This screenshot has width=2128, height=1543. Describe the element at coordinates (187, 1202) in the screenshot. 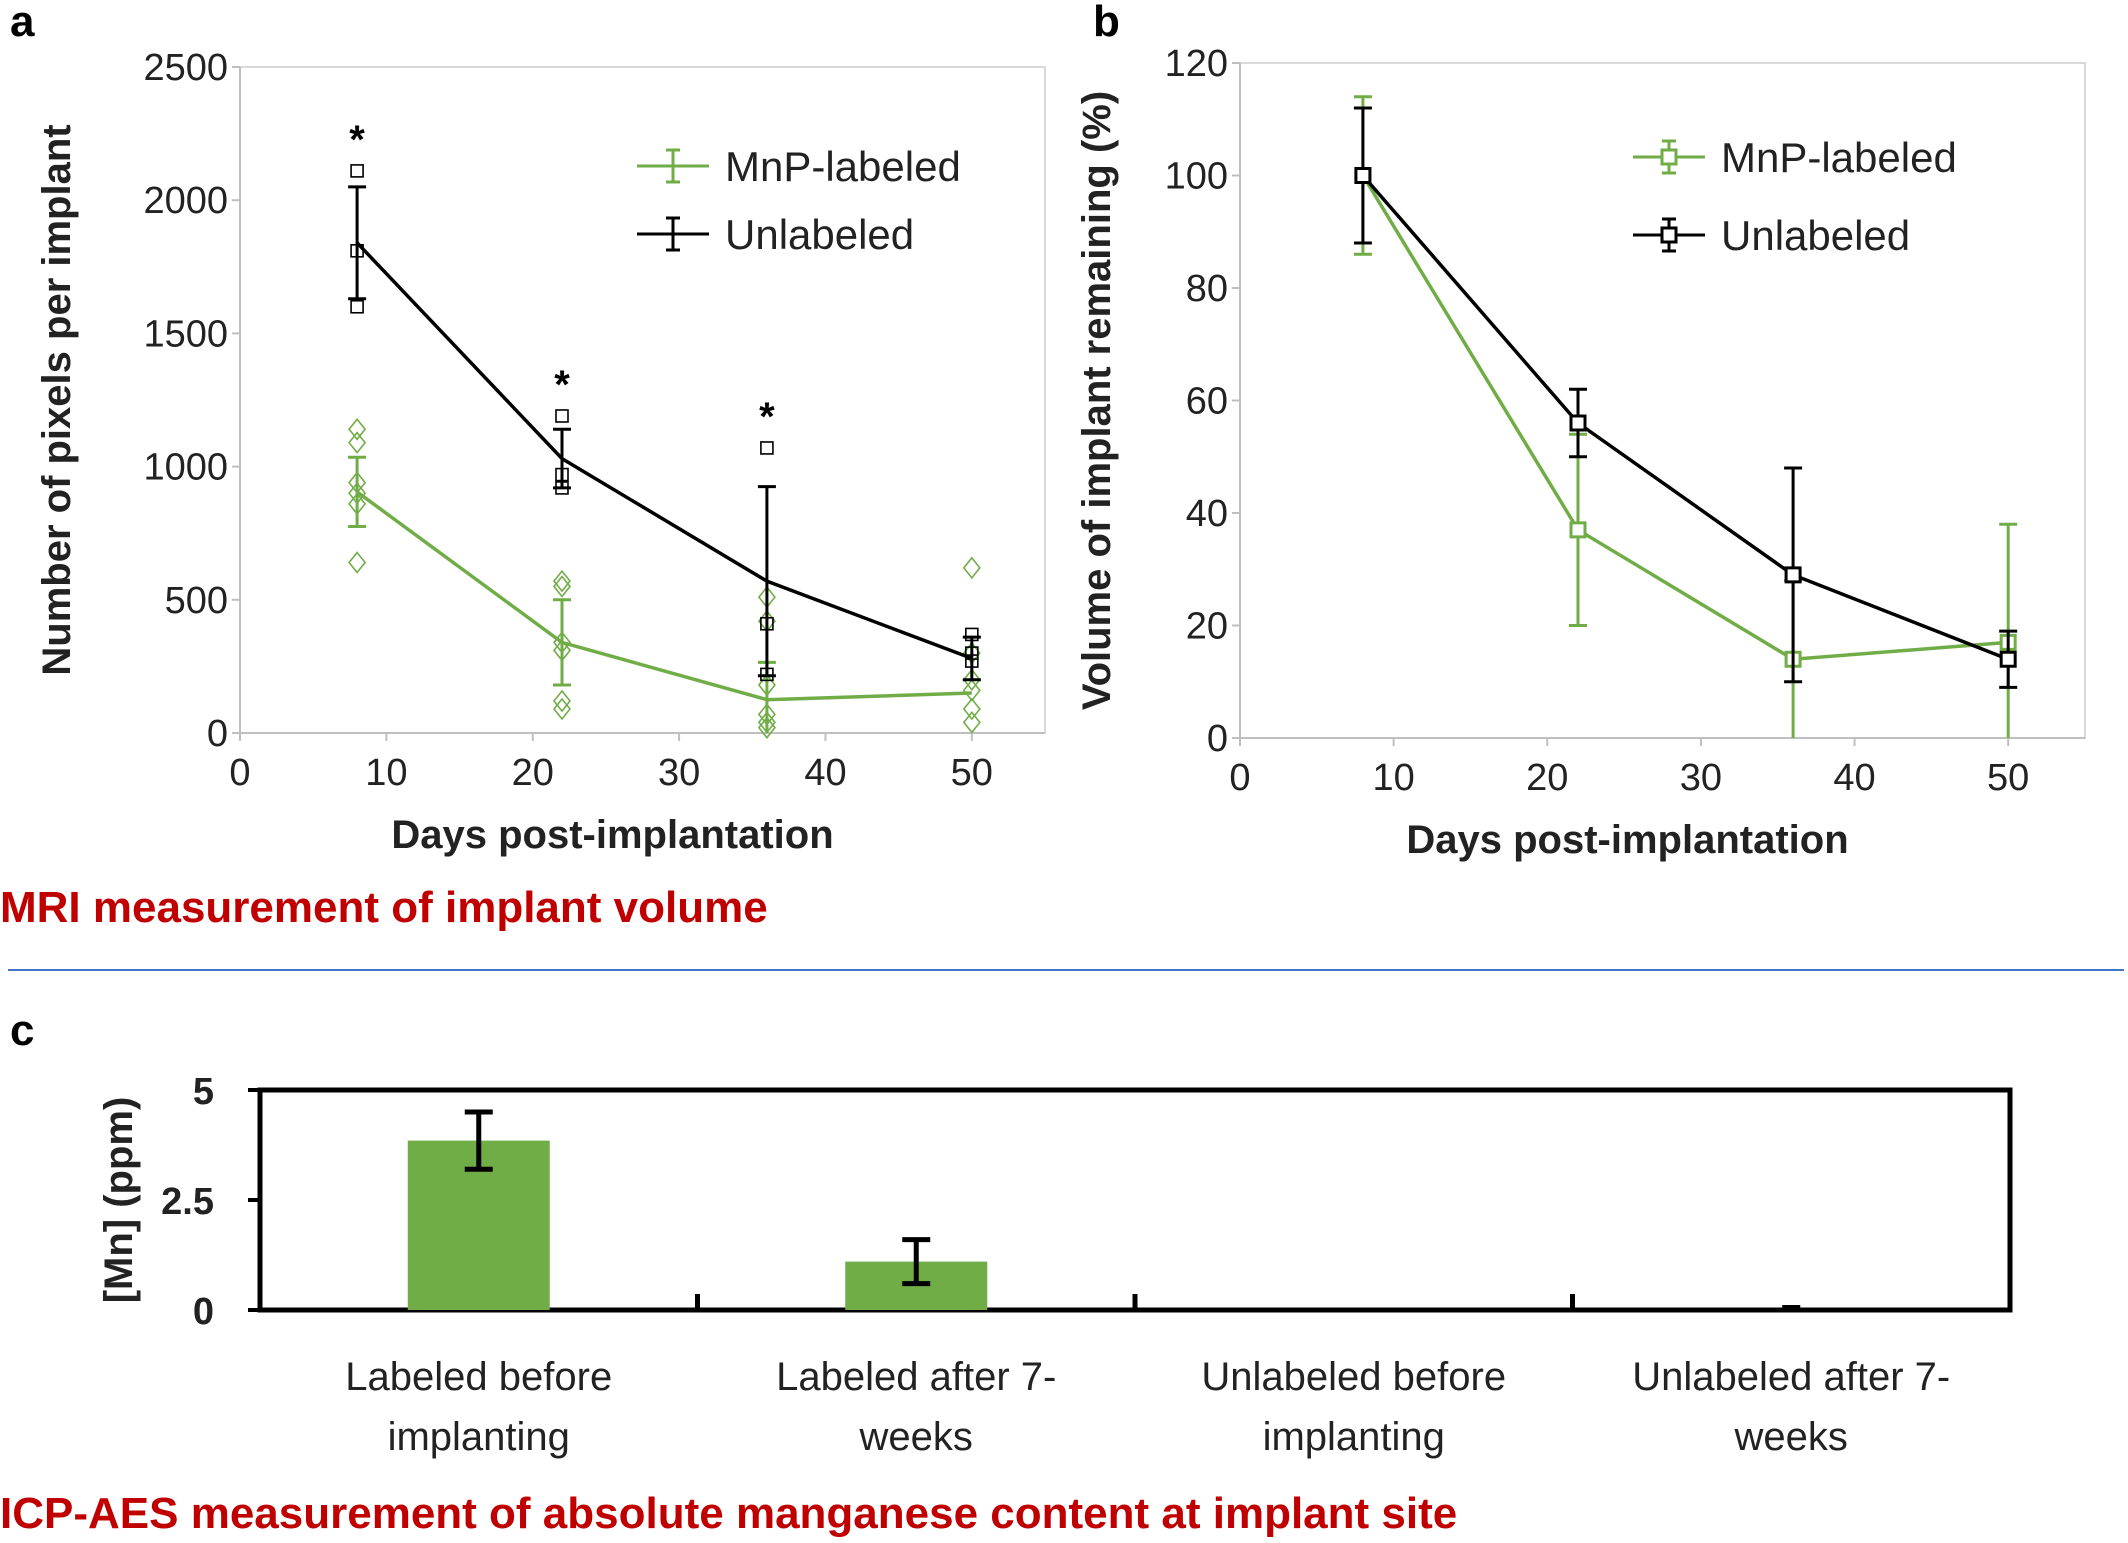

I see `y-tick-label: 2.5` at that location.